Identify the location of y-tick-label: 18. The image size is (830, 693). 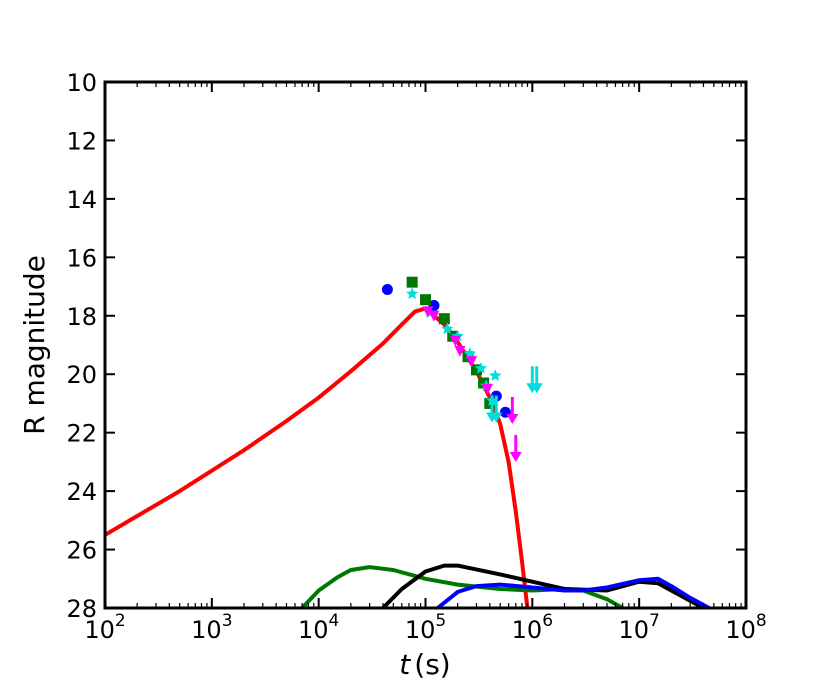
(81, 317).